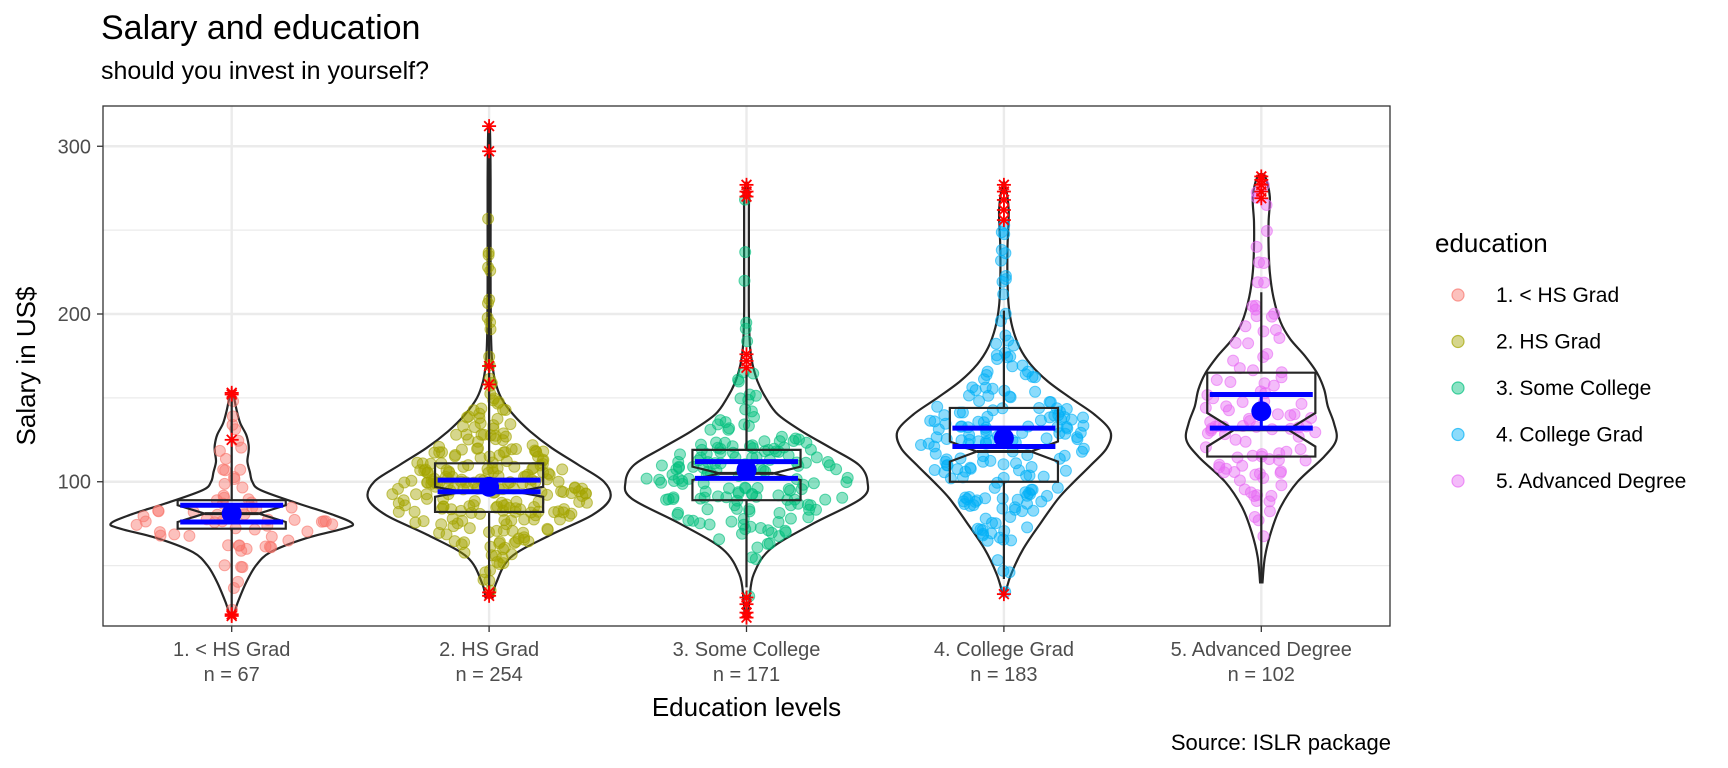 The width and height of the screenshot is (1728, 768). What do you see at coordinates (1557, 295) in the screenshot?
I see `legend-label: 1. < HS Grad` at bounding box center [1557, 295].